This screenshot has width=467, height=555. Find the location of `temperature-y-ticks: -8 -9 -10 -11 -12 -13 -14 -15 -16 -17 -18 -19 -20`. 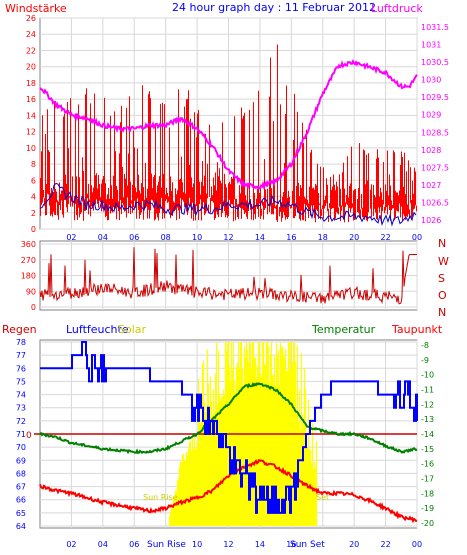

temperature-y-ticks: -8 -9 -10 -11 -12 -13 -14 -15 -16 -17 -18 -19 -20 is located at coordinates (427, 434).